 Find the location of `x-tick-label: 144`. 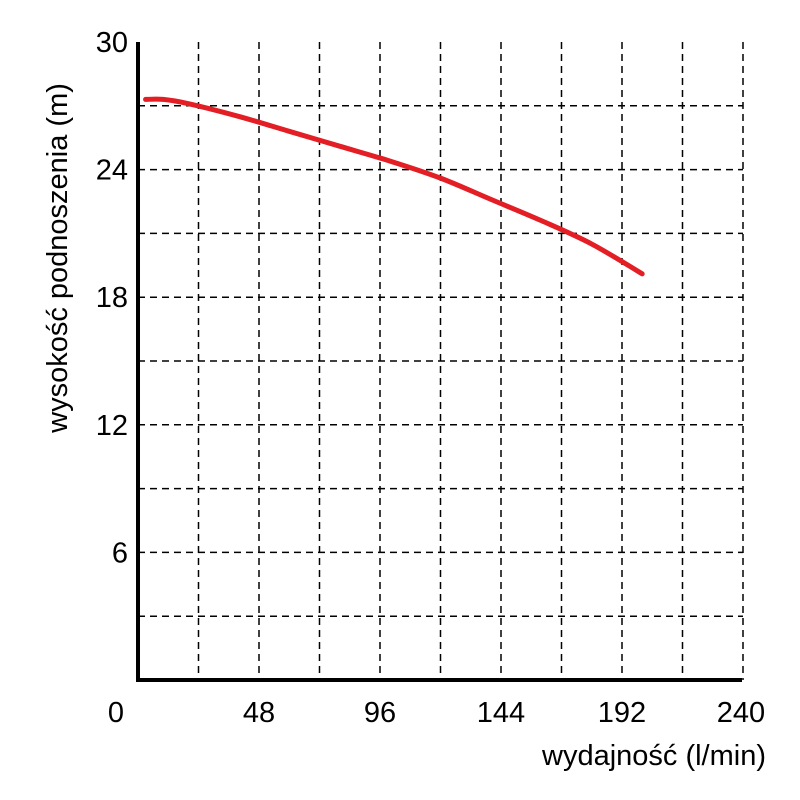

x-tick-label: 144 is located at coordinates (501, 713).